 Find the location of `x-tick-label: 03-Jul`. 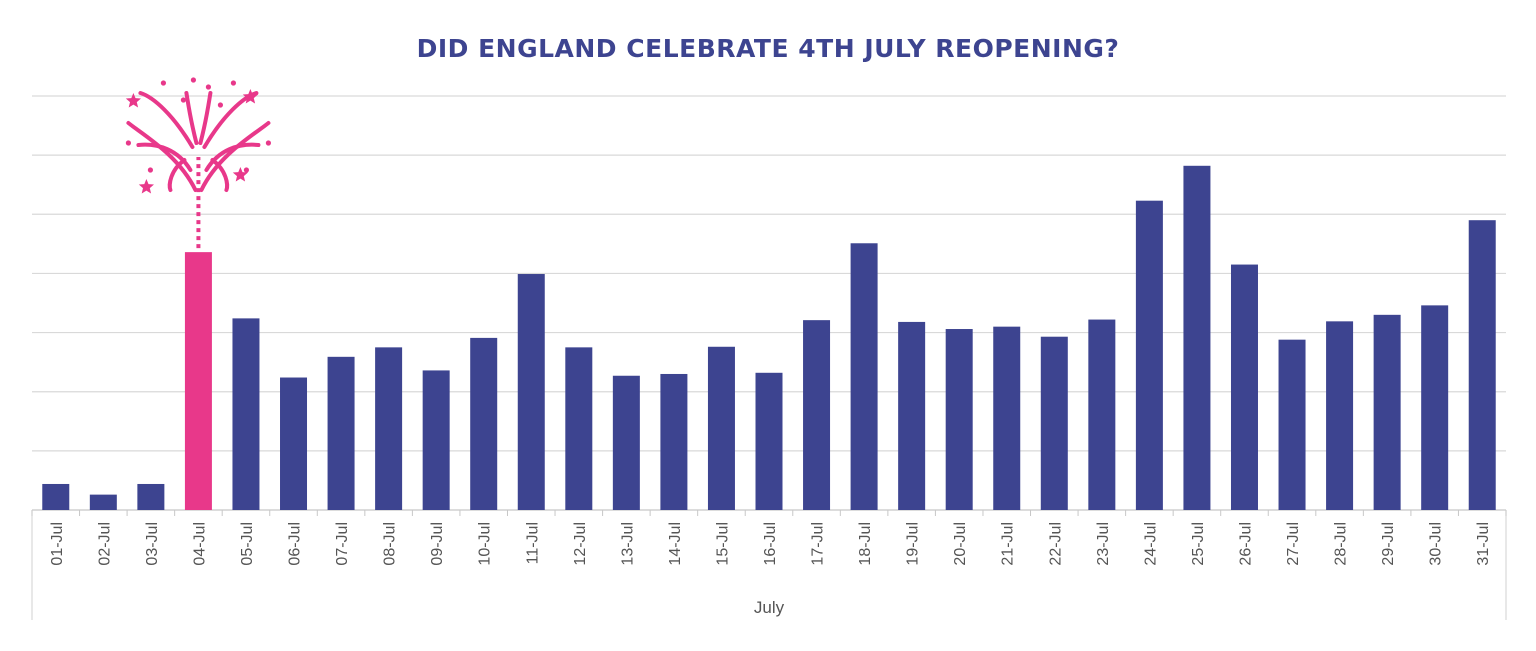

x-tick-label: 03-Jul is located at coordinates (152, 544).